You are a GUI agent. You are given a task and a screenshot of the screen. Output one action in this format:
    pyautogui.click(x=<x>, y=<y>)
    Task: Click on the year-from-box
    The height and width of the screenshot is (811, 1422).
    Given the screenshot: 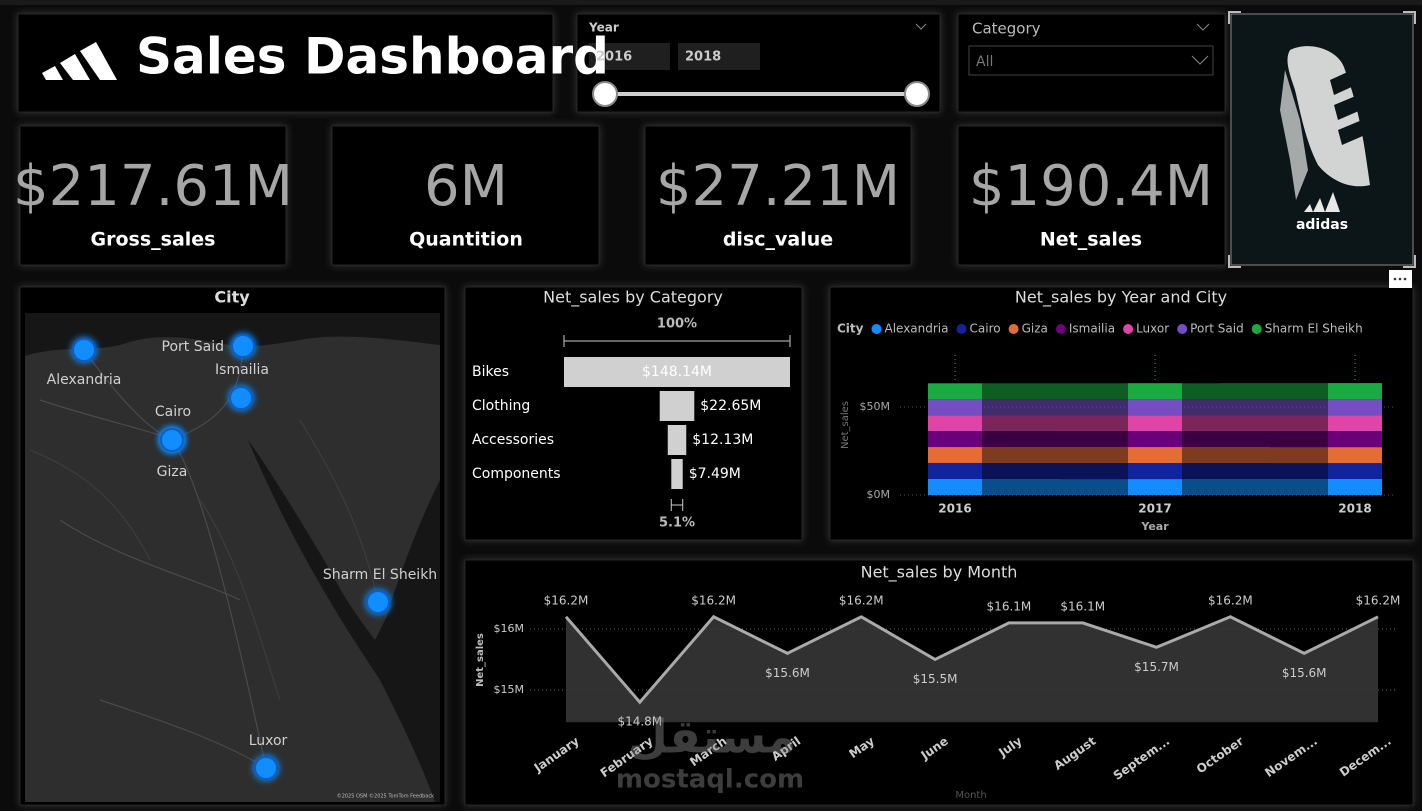 What is the action you would take?
    pyautogui.click(x=629, y=56)
    